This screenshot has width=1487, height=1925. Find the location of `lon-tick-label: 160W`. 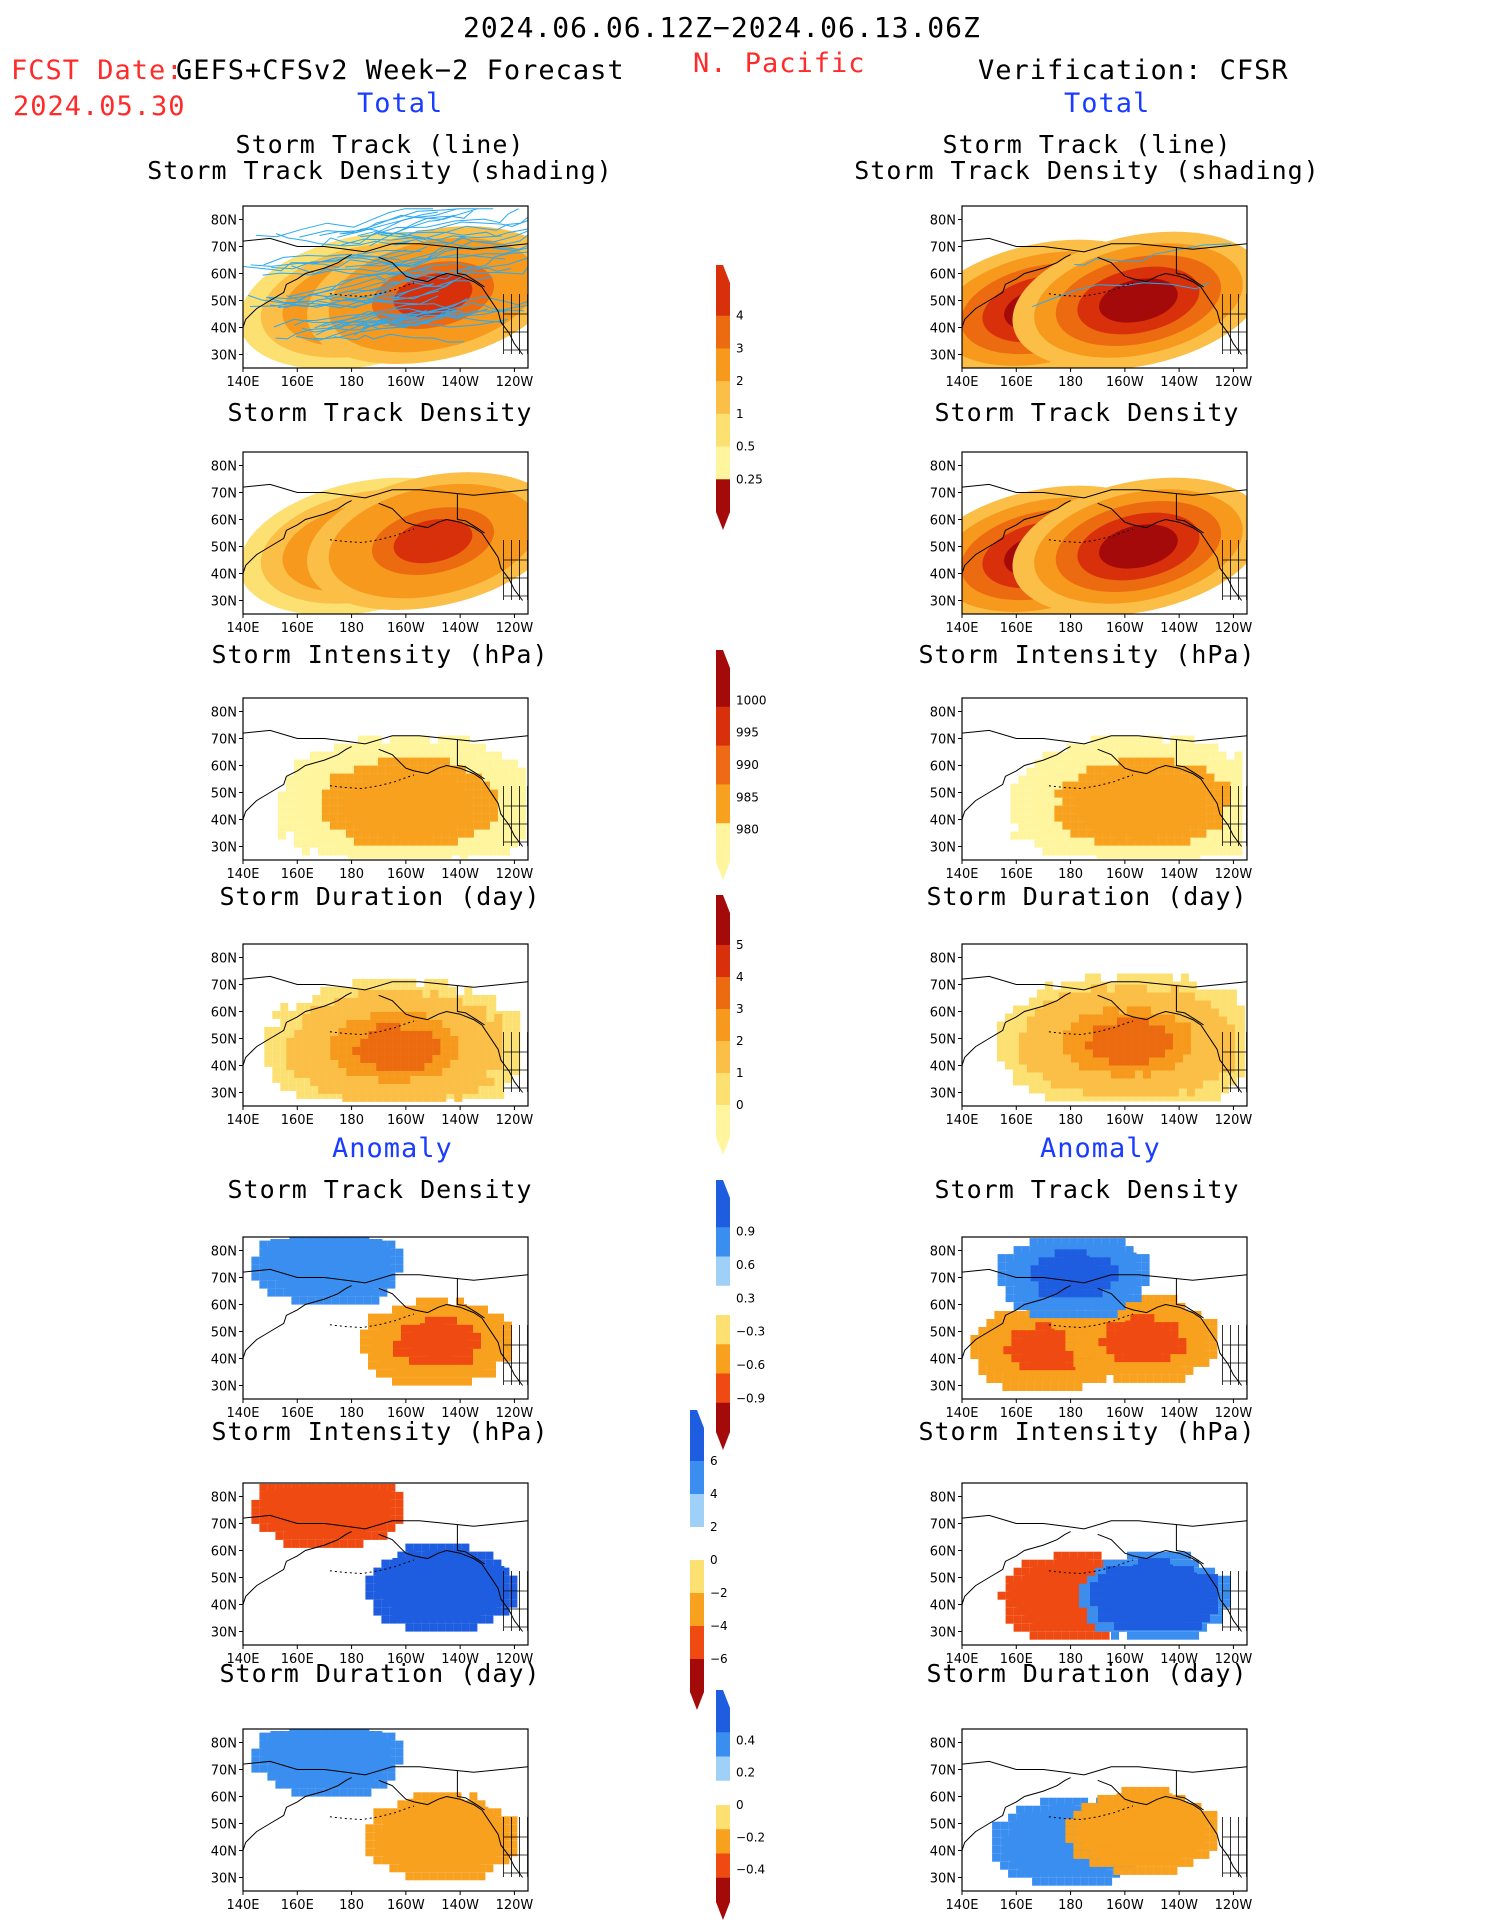

lon-tick-label: 160W is located at coordinates (406, 382).